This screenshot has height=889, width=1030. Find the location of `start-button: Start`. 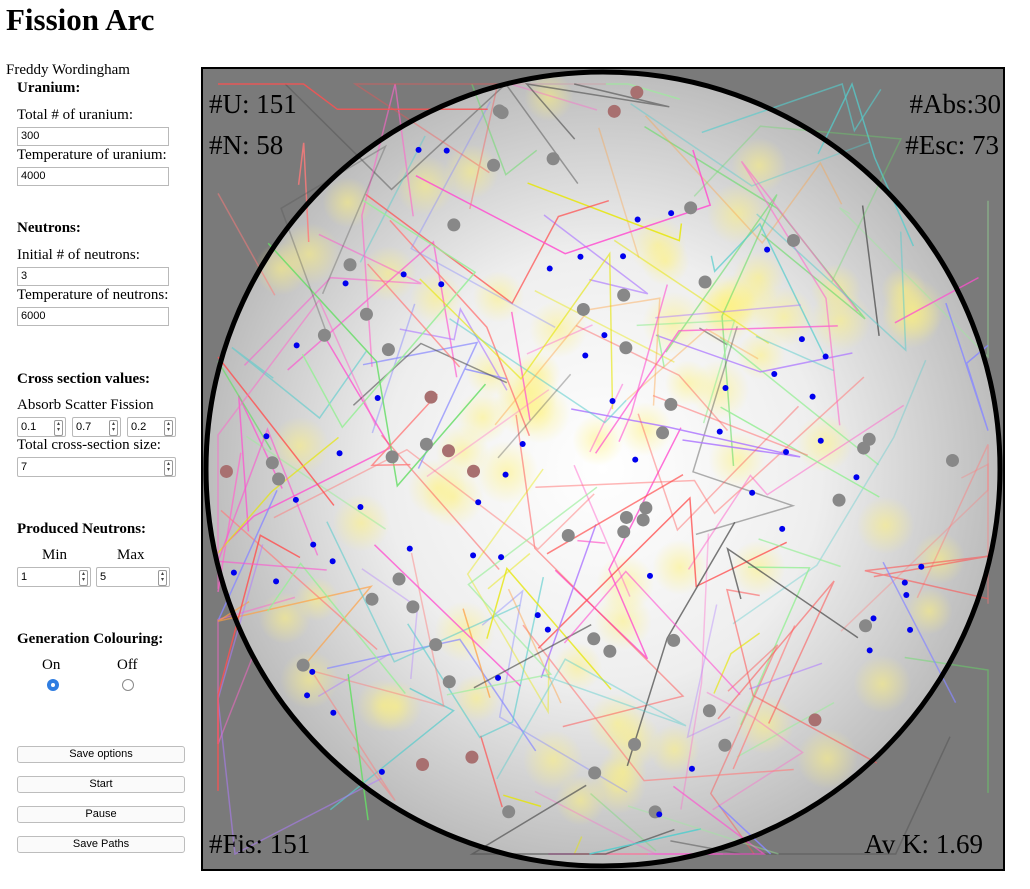

start-button: Start is located at coordinates (101, 784).